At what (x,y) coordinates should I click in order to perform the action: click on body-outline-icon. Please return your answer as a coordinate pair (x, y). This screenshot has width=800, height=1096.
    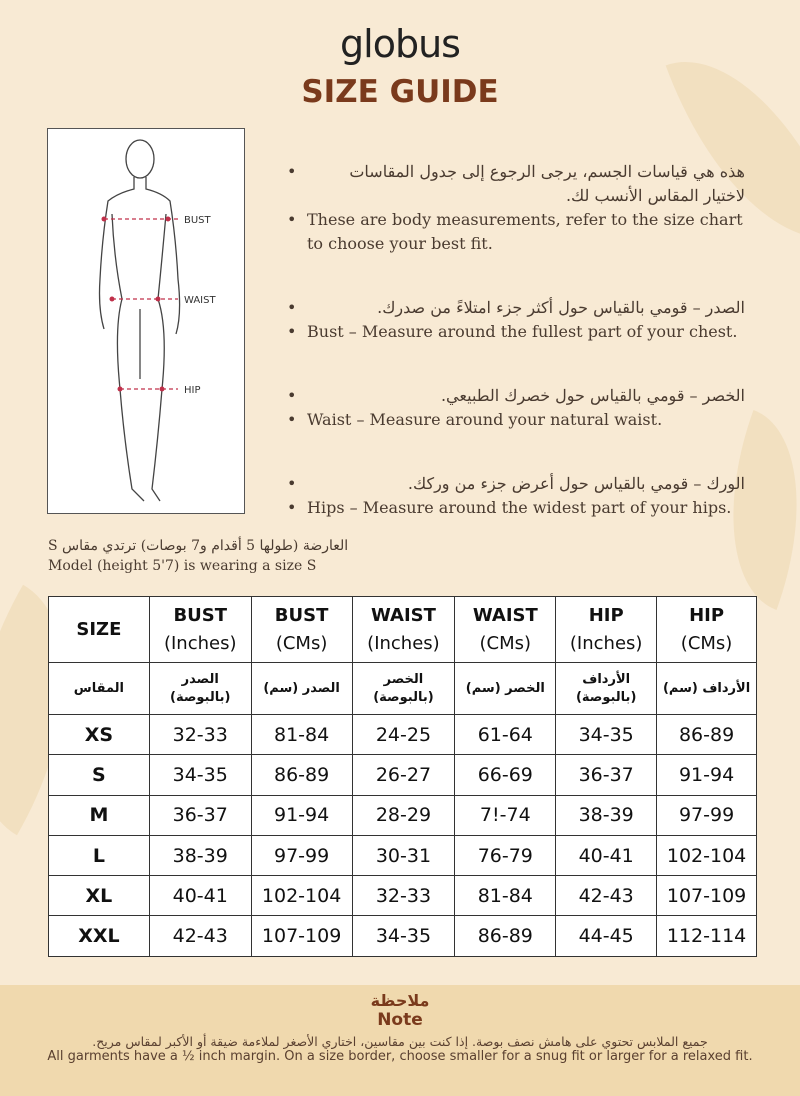
    Looking at the image, I should click on (139, 320).